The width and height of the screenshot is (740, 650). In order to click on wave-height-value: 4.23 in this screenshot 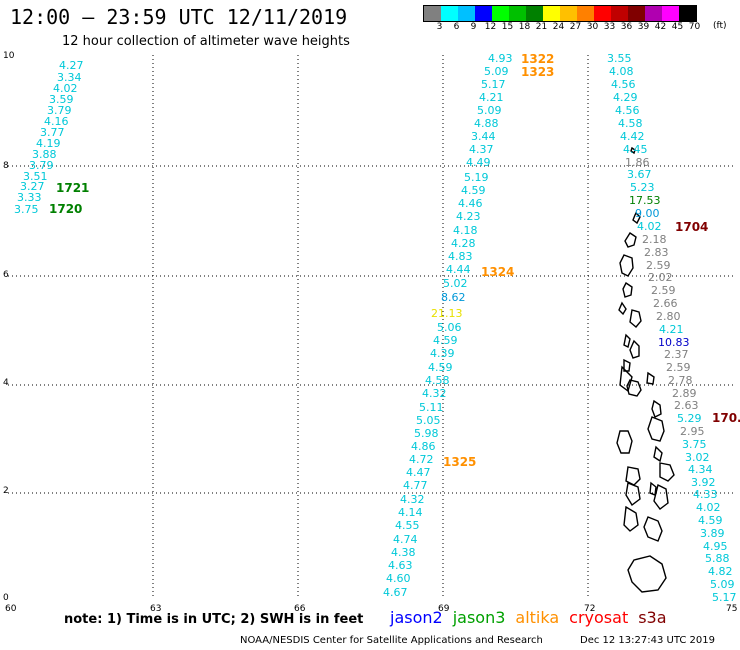, I will do `click(468, 216)`.